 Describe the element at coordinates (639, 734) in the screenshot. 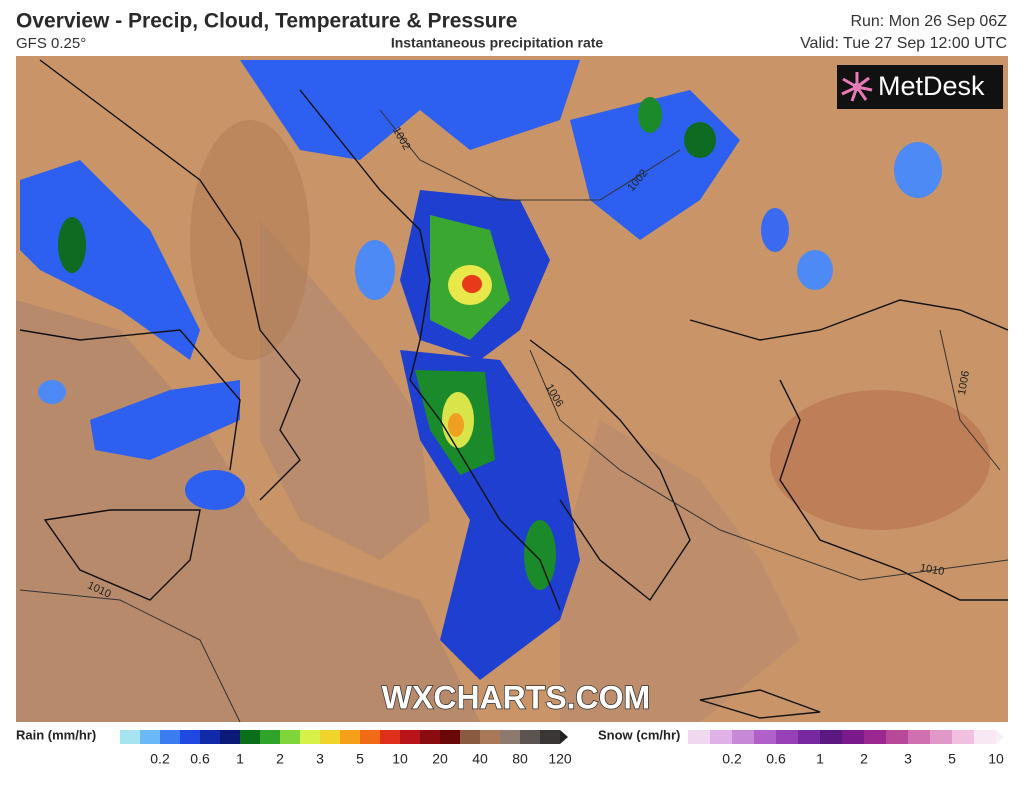

I see `snow-legend-label: Snow (cm/hr)` at that location.